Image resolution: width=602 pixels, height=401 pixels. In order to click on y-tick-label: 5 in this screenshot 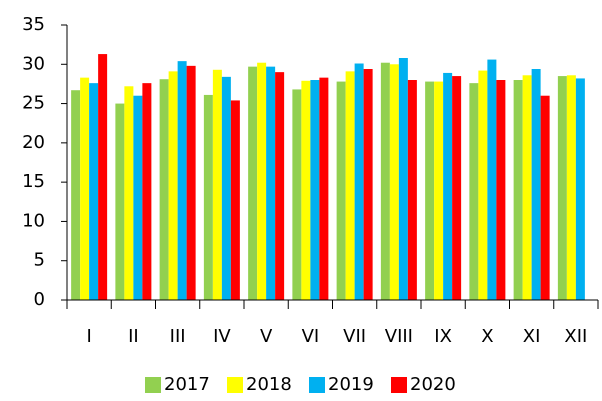, I will do `click(39, 260)`.